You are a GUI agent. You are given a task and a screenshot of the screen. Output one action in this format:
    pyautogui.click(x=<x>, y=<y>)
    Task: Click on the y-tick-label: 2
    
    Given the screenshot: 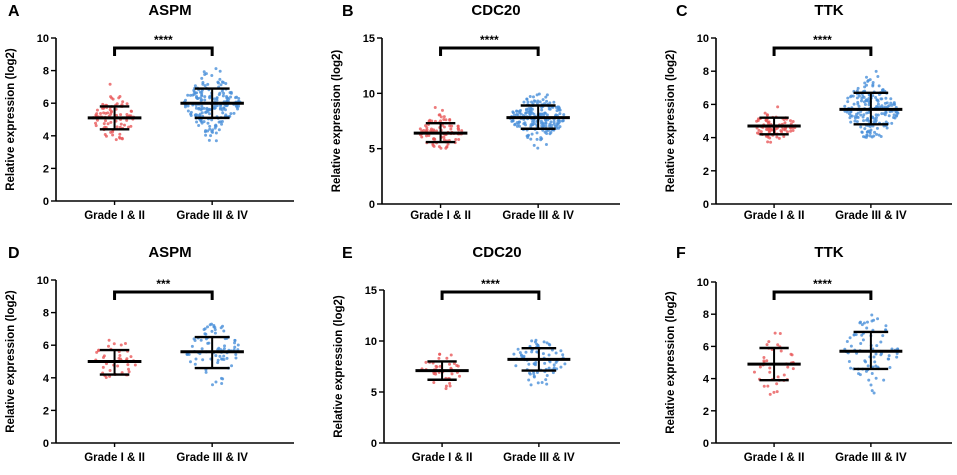 What is the action you would take?
    pyautogui.click(x=706, y=172)
    